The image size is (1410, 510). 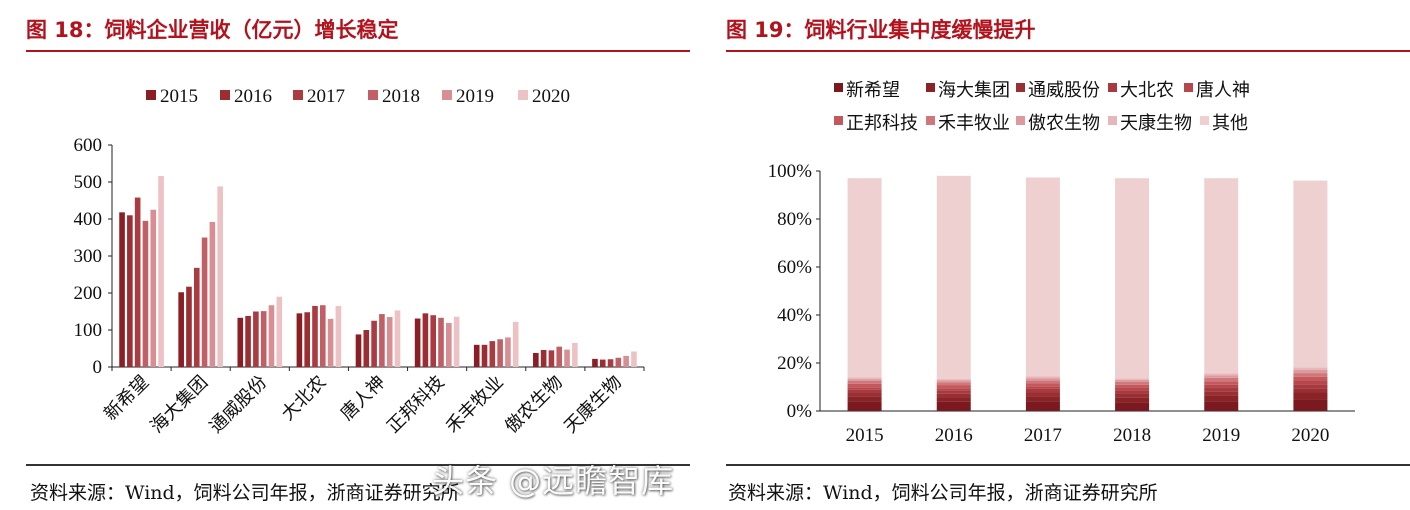 What do you see at coordinates (1064, 90) in the screenshot?
I see `legend-label-通威股份: 通威股份` at bounding box center [1064, 90].